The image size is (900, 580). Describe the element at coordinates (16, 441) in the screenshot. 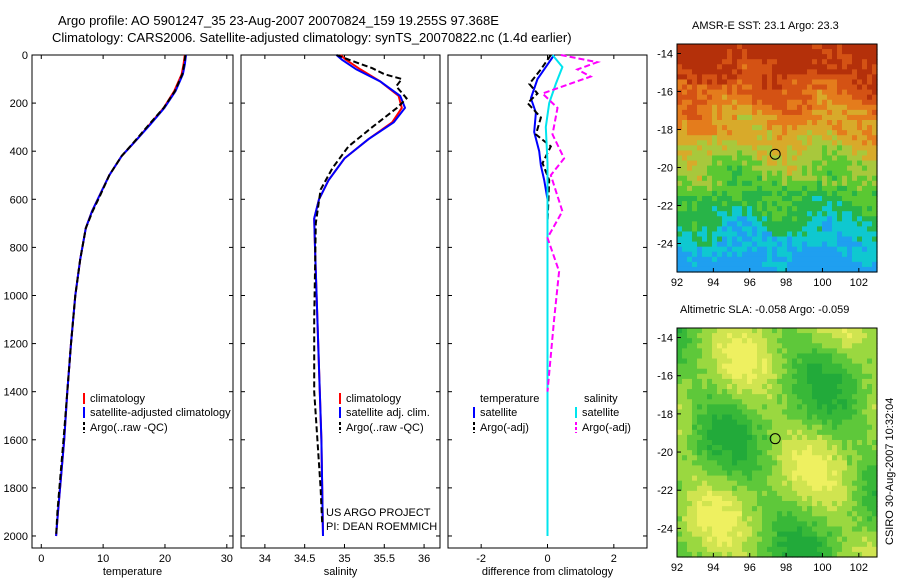

I see `depth-tick-label: 1600` at that location.